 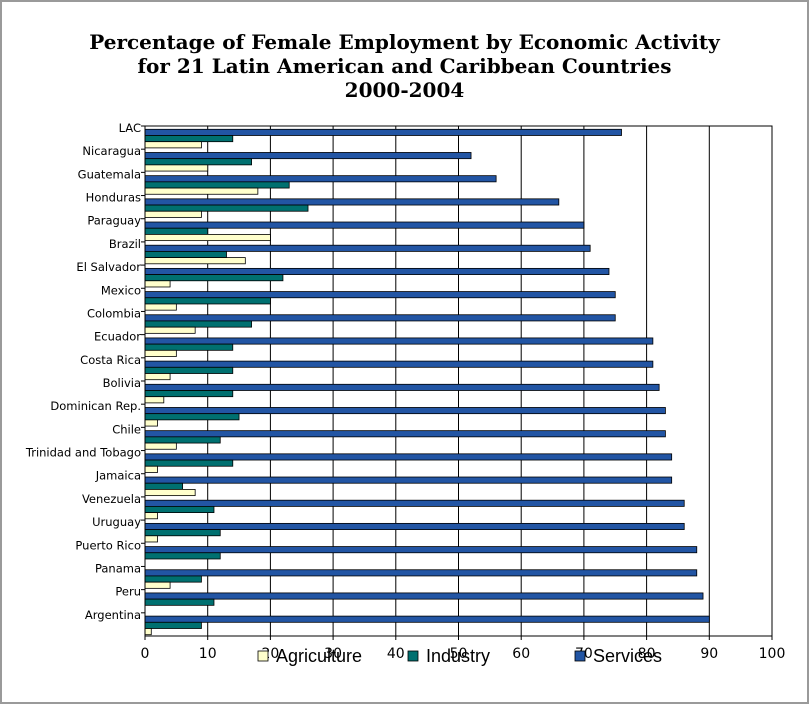 I want to click on legend: Agriculture Industry Services, so click(x=459, y=656).